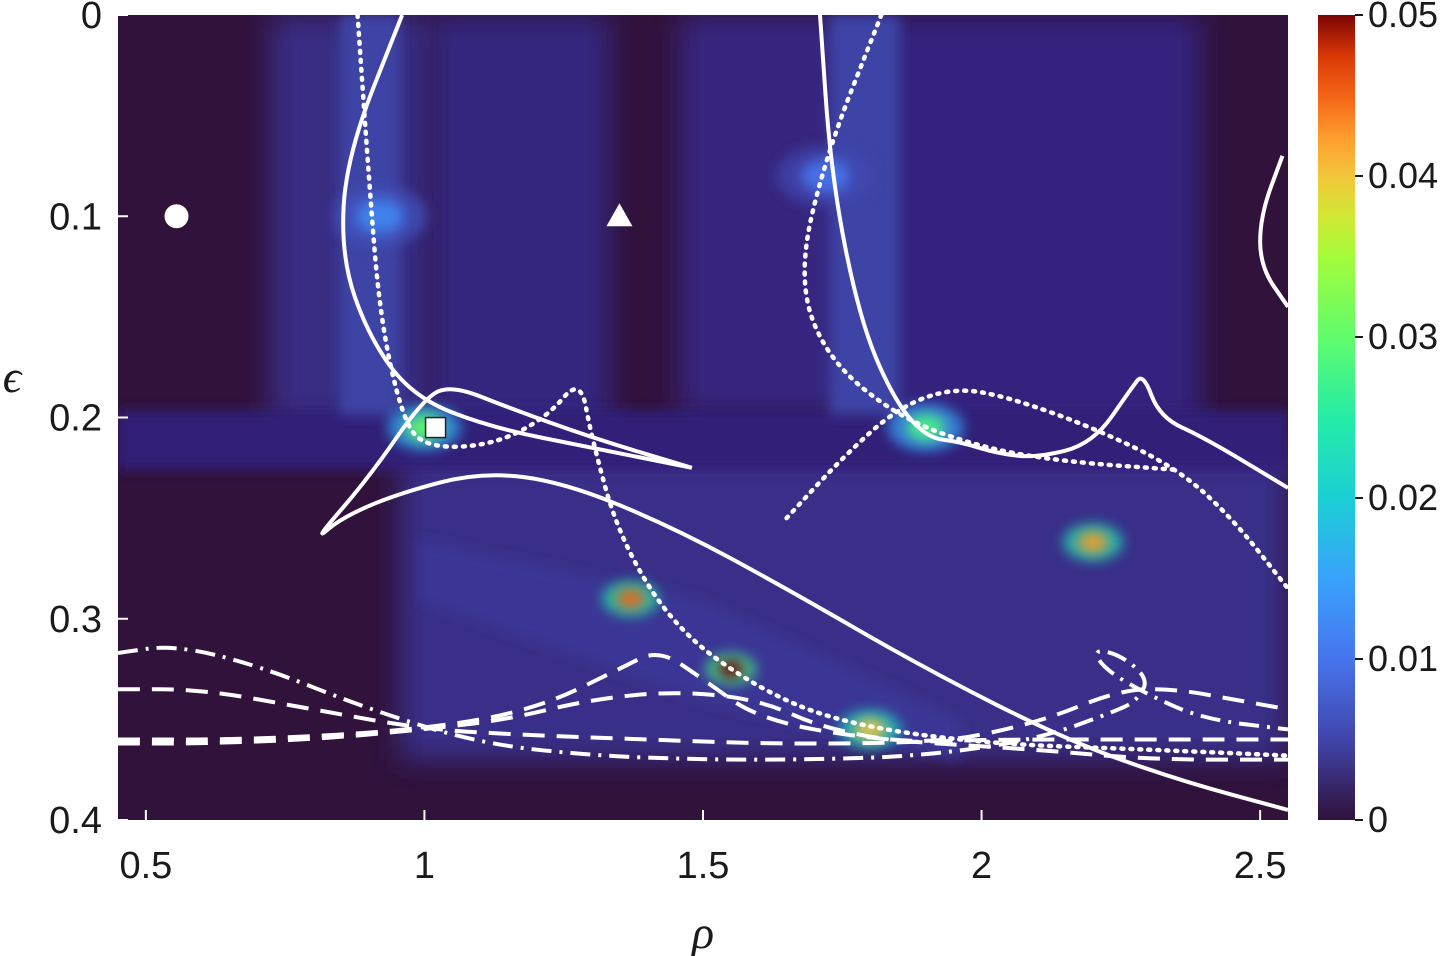 The image size is (1445, 956). What do you see at coordinates (690, 650) in the screenshot?
I see `field-diagonal` at bounding box center [690, 650].